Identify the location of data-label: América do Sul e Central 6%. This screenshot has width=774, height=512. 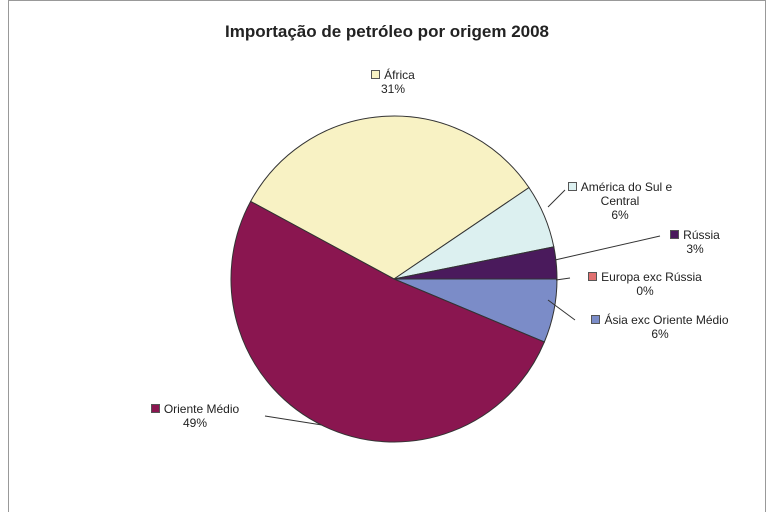
(620, 201).